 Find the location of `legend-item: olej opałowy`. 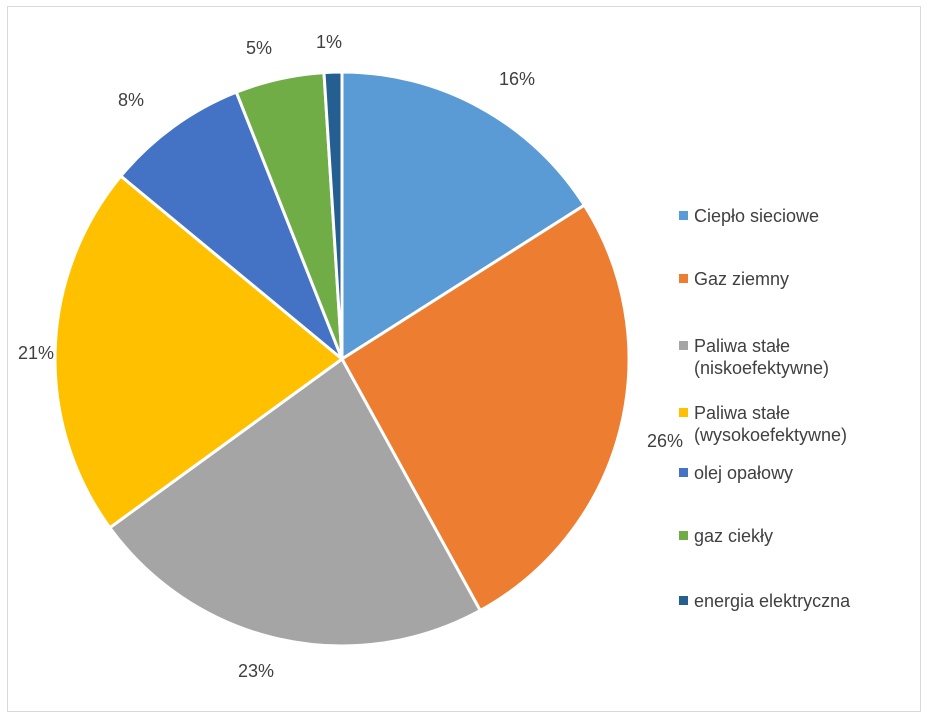

legend-item: olej opałowy is located at coordinates (736, 473).